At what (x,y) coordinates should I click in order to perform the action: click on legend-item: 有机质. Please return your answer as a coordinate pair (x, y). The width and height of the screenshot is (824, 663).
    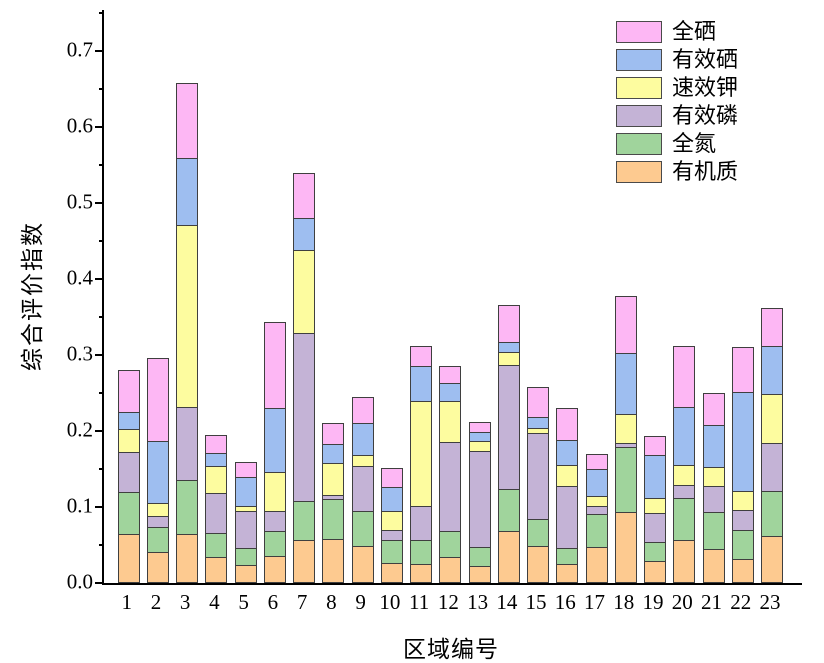
    Looking at the image, I should click on (677, 171).